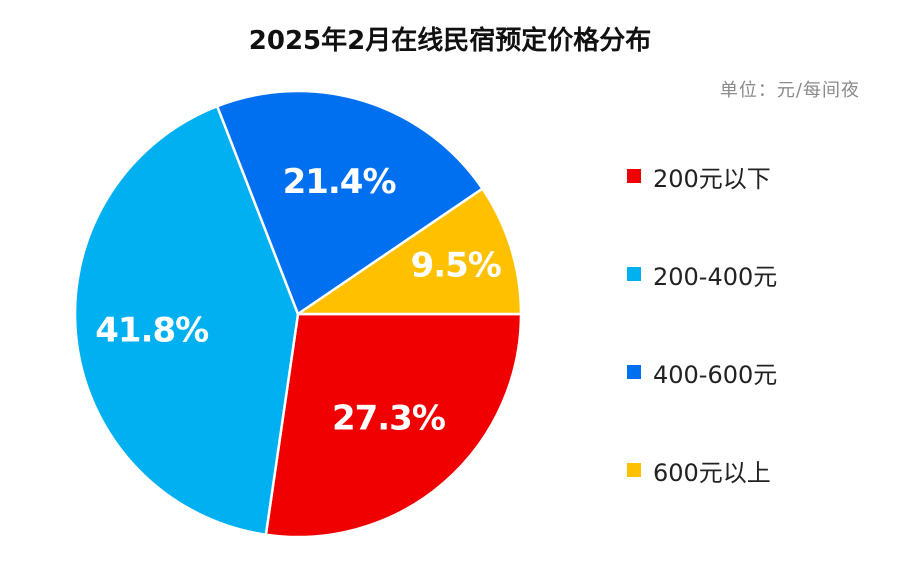  Describe the element at coordinates (151, 331) in the screenshot. I see `data-label-200-400: 41.8%` at that location.